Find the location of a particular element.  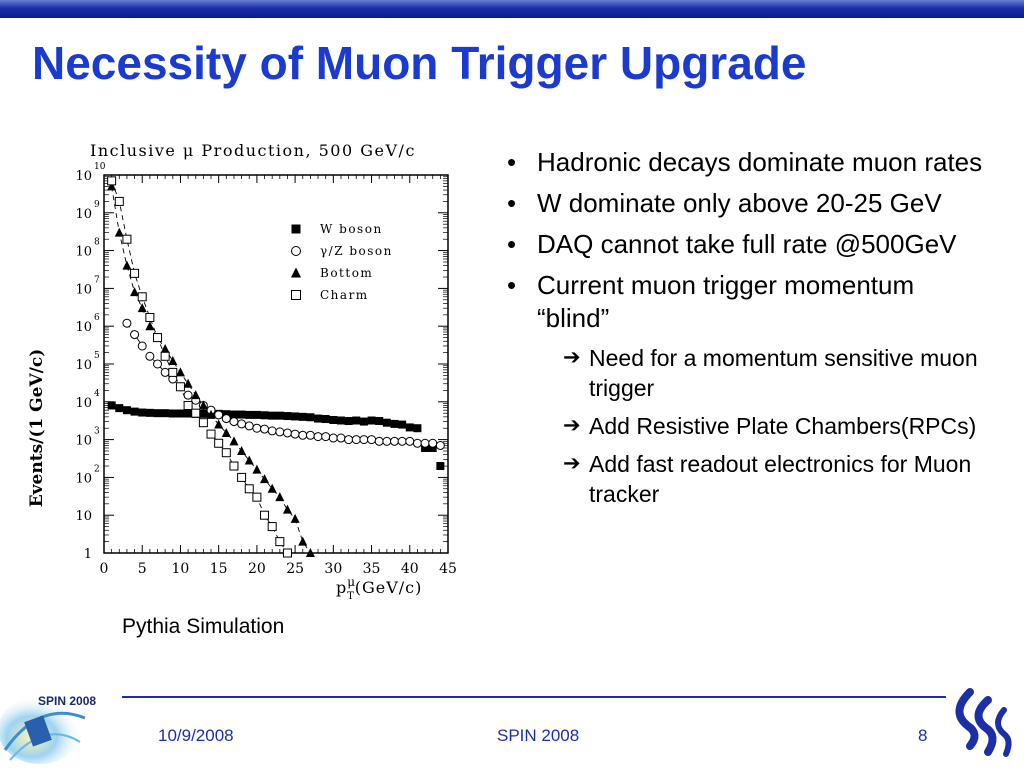

y-tick-exponent: 6 is located at coordinates (97, 318).